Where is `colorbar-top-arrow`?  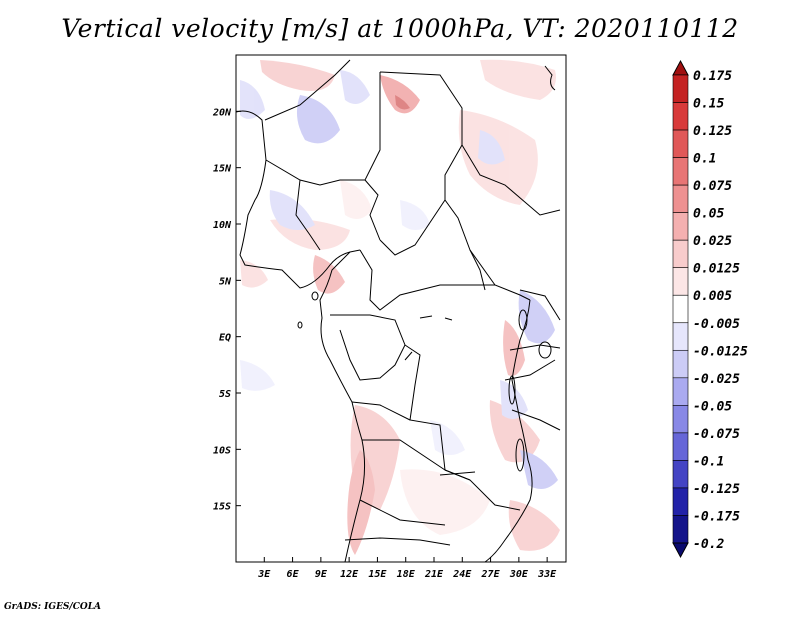 colorbar-top-arrow is located at coordinates (680, 67).